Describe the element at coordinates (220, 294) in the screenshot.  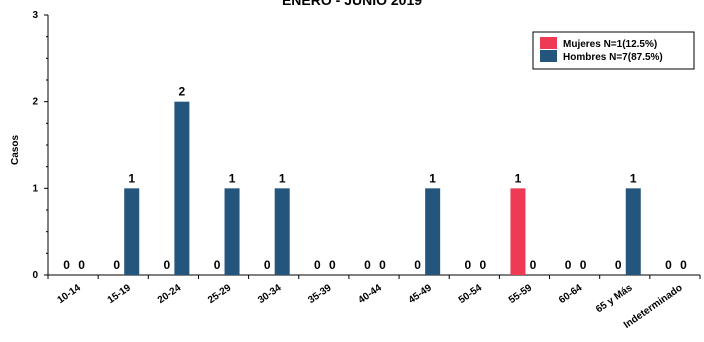
I see `x-tick-label: 25-29` at that location.